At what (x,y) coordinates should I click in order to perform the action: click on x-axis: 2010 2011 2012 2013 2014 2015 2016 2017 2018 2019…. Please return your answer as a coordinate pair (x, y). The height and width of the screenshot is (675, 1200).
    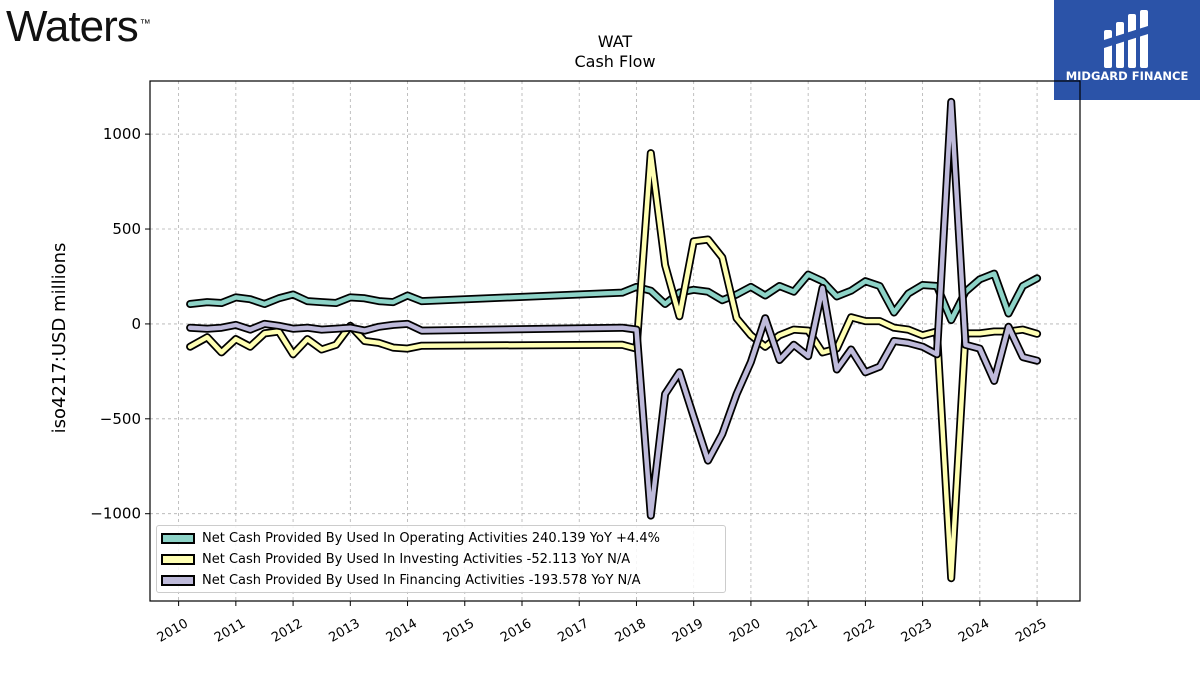
    Looking at the image, I should click on (602, 623).